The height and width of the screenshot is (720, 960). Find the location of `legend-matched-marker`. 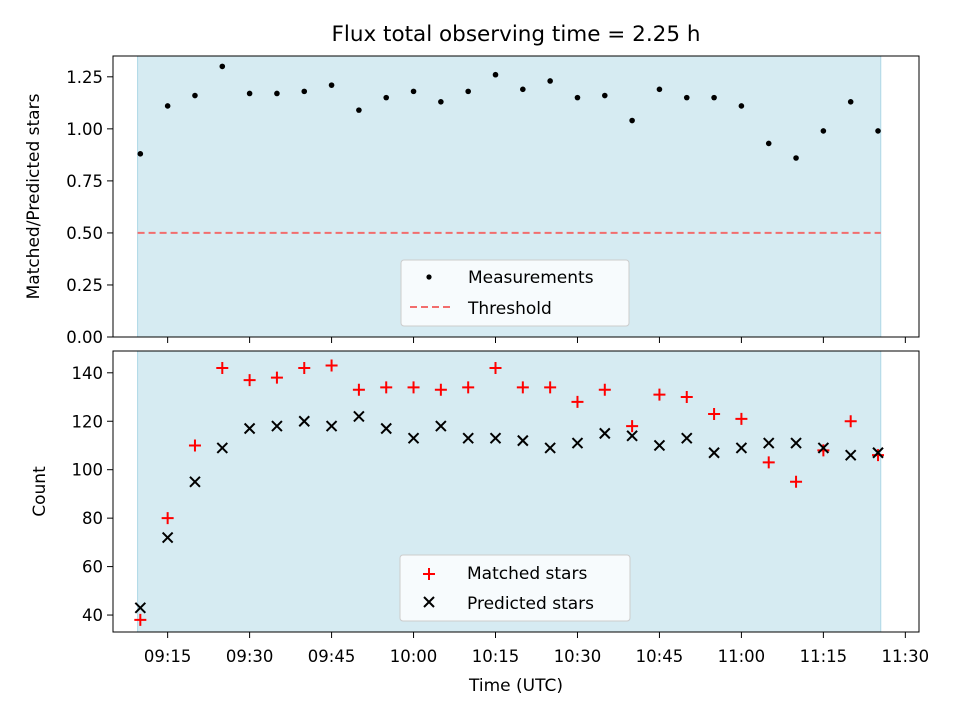

legend-matched-marker is located at coordinates (429, 574).